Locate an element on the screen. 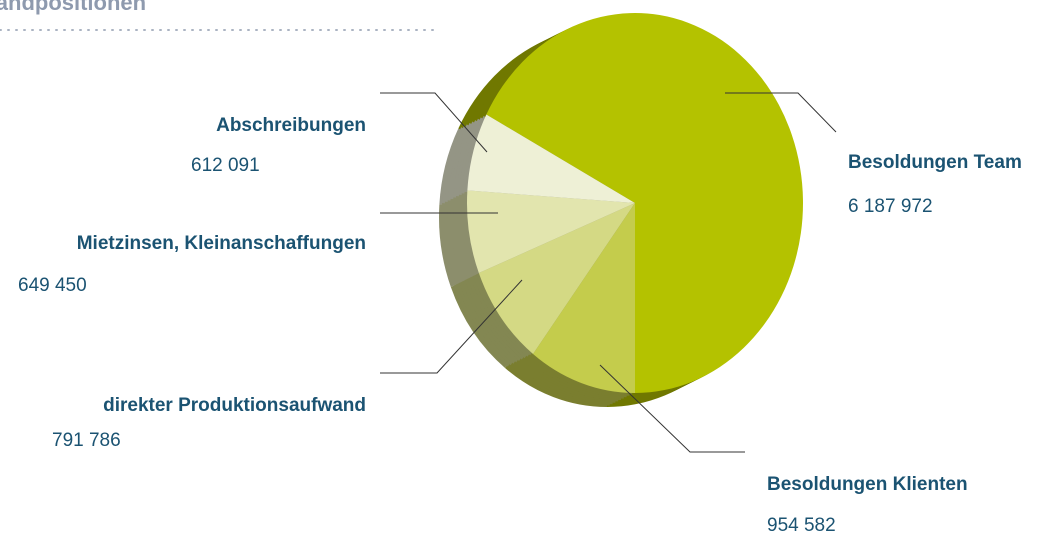  category-label: Besoldungen Team is located at coordinates (935, 162).